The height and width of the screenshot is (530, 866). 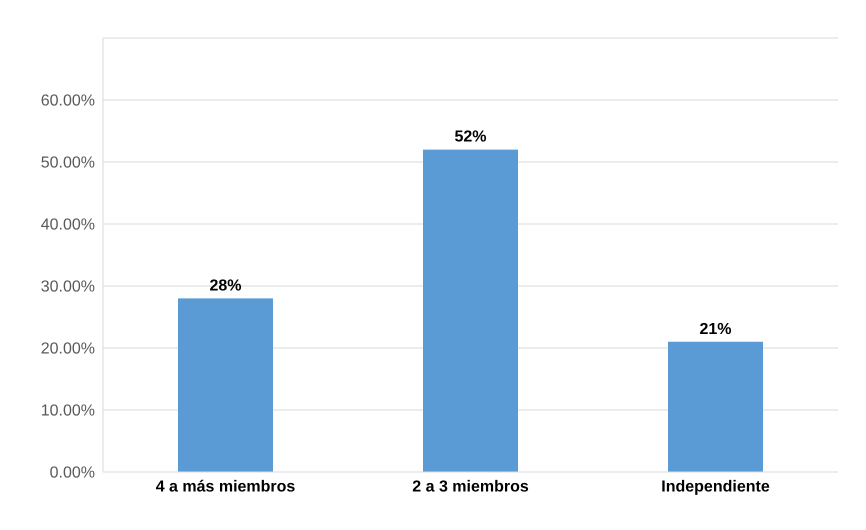 What do you see at coordinates (67, 225) in the screenshot?
I see `y-tick-label: 40.00%` at bounding box center [67, 225].